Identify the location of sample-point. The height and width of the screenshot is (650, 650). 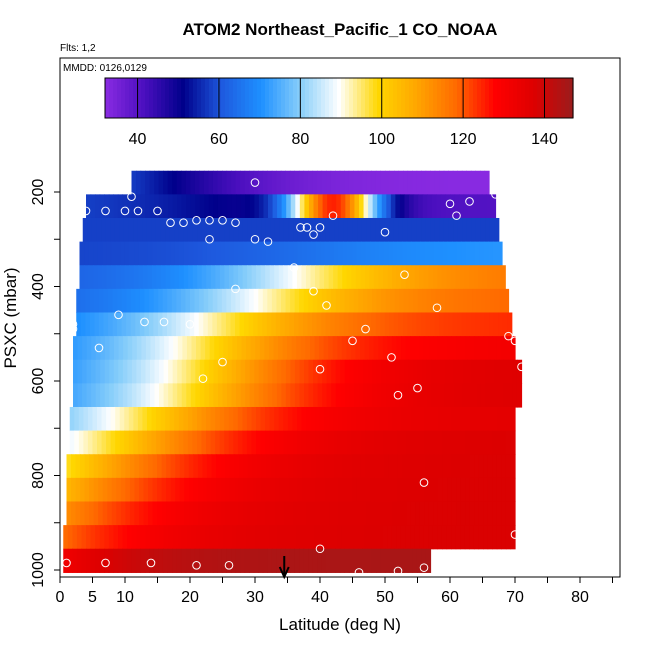
(144, 322).